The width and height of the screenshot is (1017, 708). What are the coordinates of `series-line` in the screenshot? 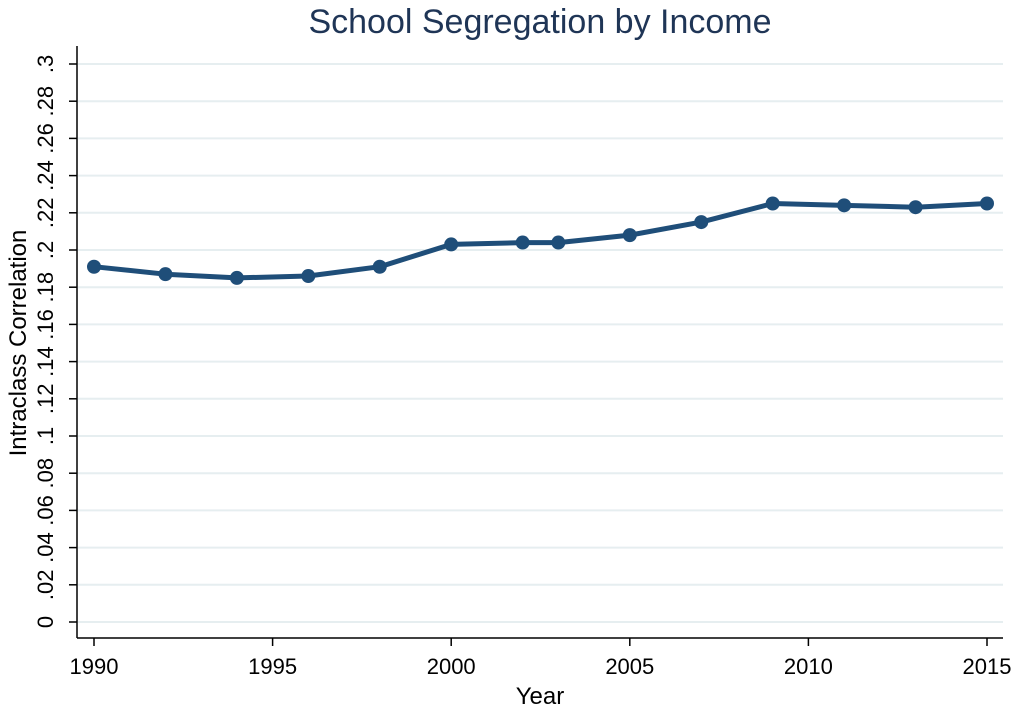 It's located at (540, 241).